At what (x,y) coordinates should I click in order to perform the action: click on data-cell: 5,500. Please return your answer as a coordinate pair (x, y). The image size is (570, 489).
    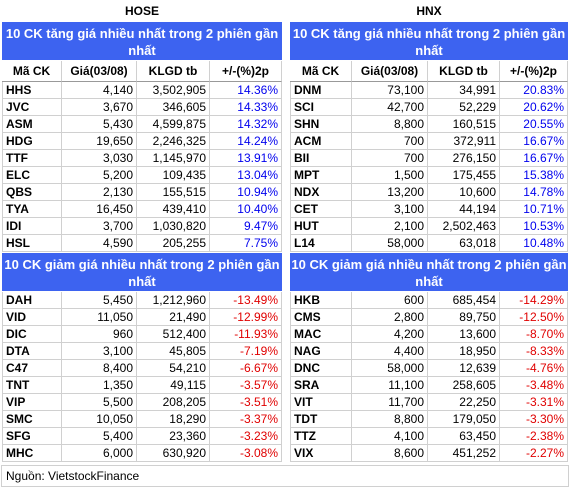
    Looking at the image, I should click on (99, 402).